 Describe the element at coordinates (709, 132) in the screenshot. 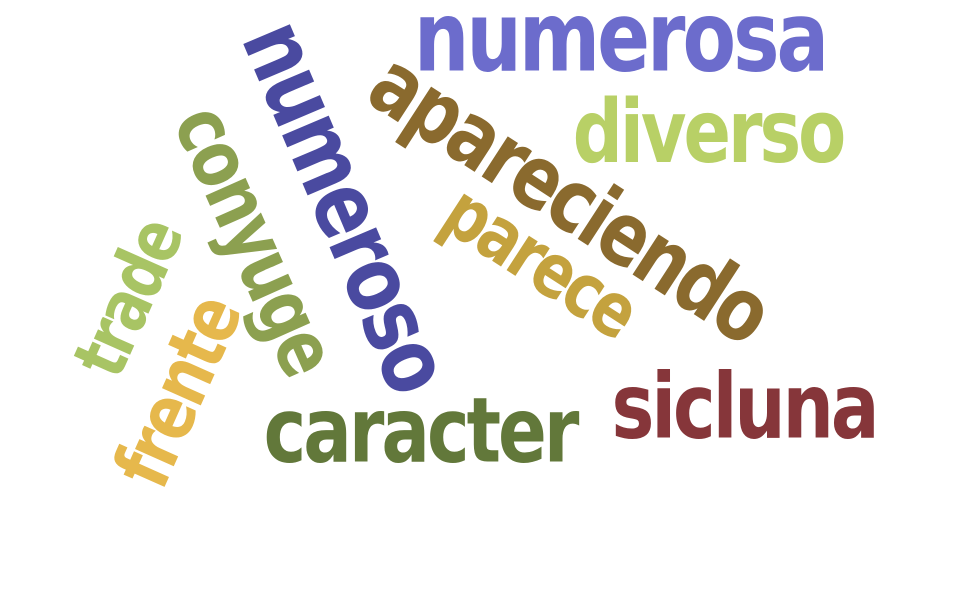

I see `word-diverso: diverso` at that location.